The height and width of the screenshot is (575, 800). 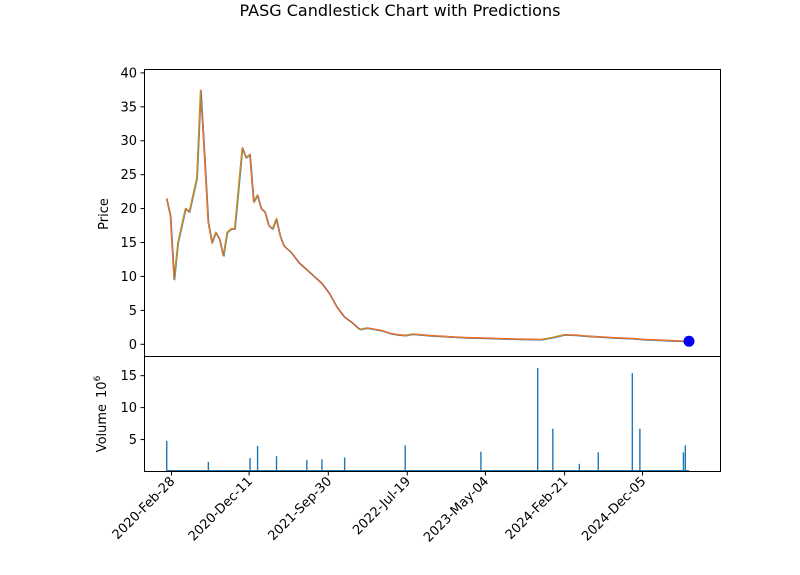 I want to click on x-tick-label: 2020-Dec-11, so click(x=221, y=509).